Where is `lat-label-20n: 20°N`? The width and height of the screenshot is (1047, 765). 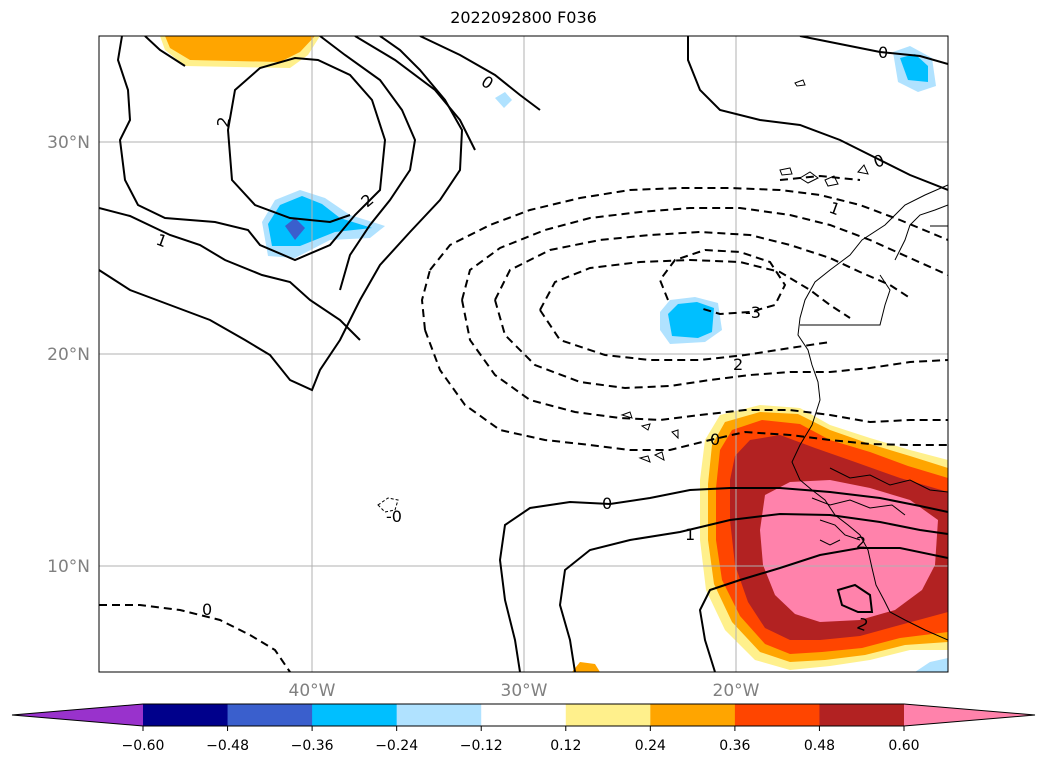
lat-label-20n: 20°N is located at coordinates (68, 355).